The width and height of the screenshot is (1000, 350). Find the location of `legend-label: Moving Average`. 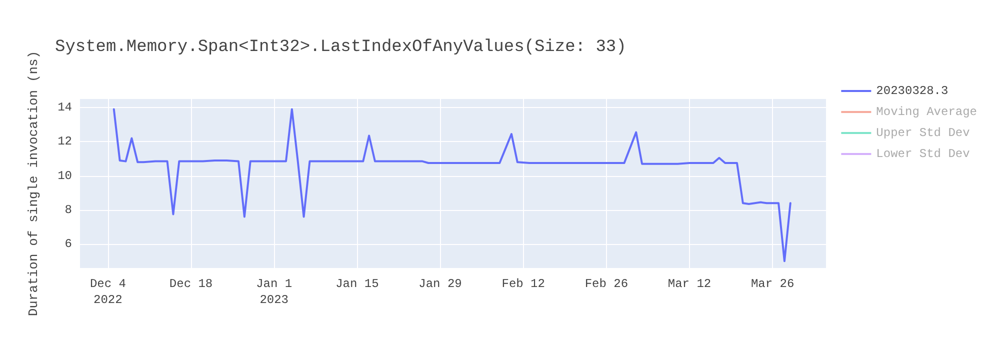

legend-label: Moving Average is located at coordinates (927, 112).